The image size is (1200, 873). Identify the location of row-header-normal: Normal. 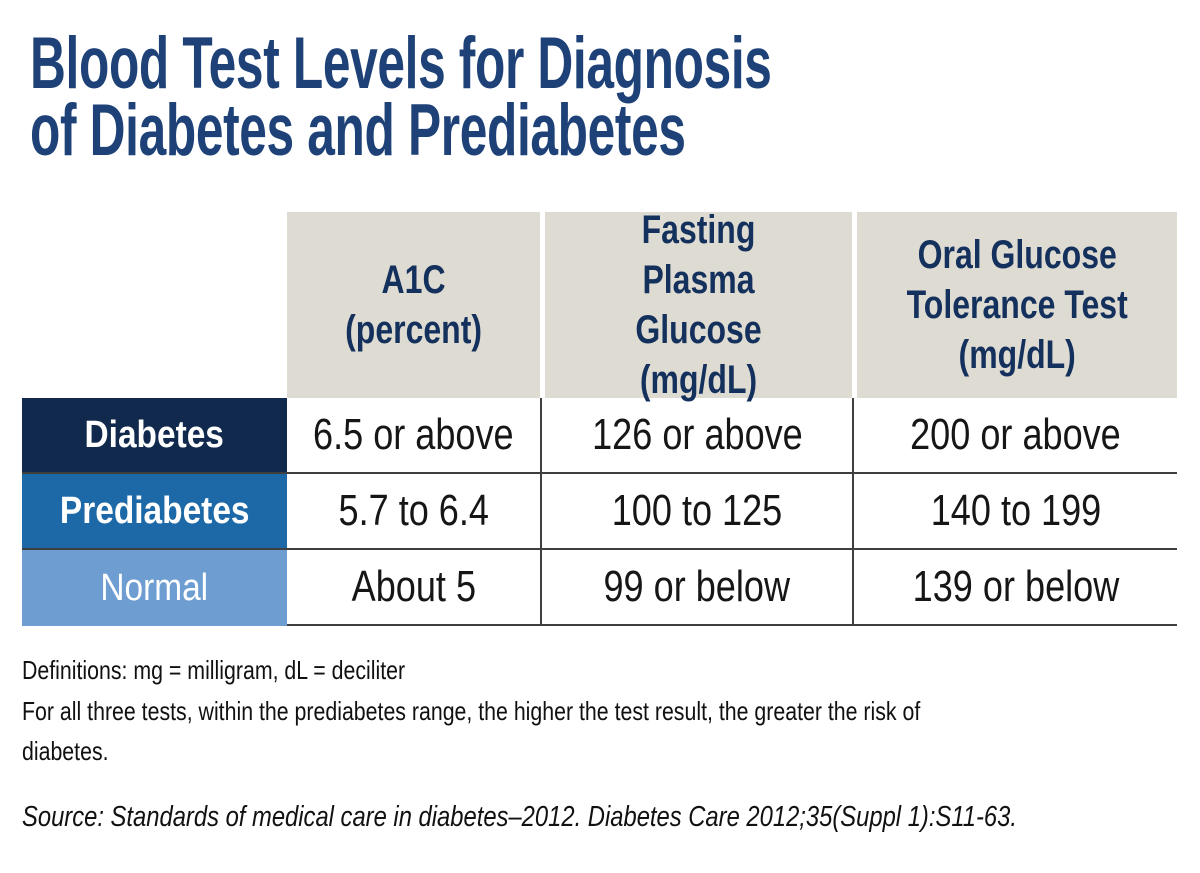
(154, 588).